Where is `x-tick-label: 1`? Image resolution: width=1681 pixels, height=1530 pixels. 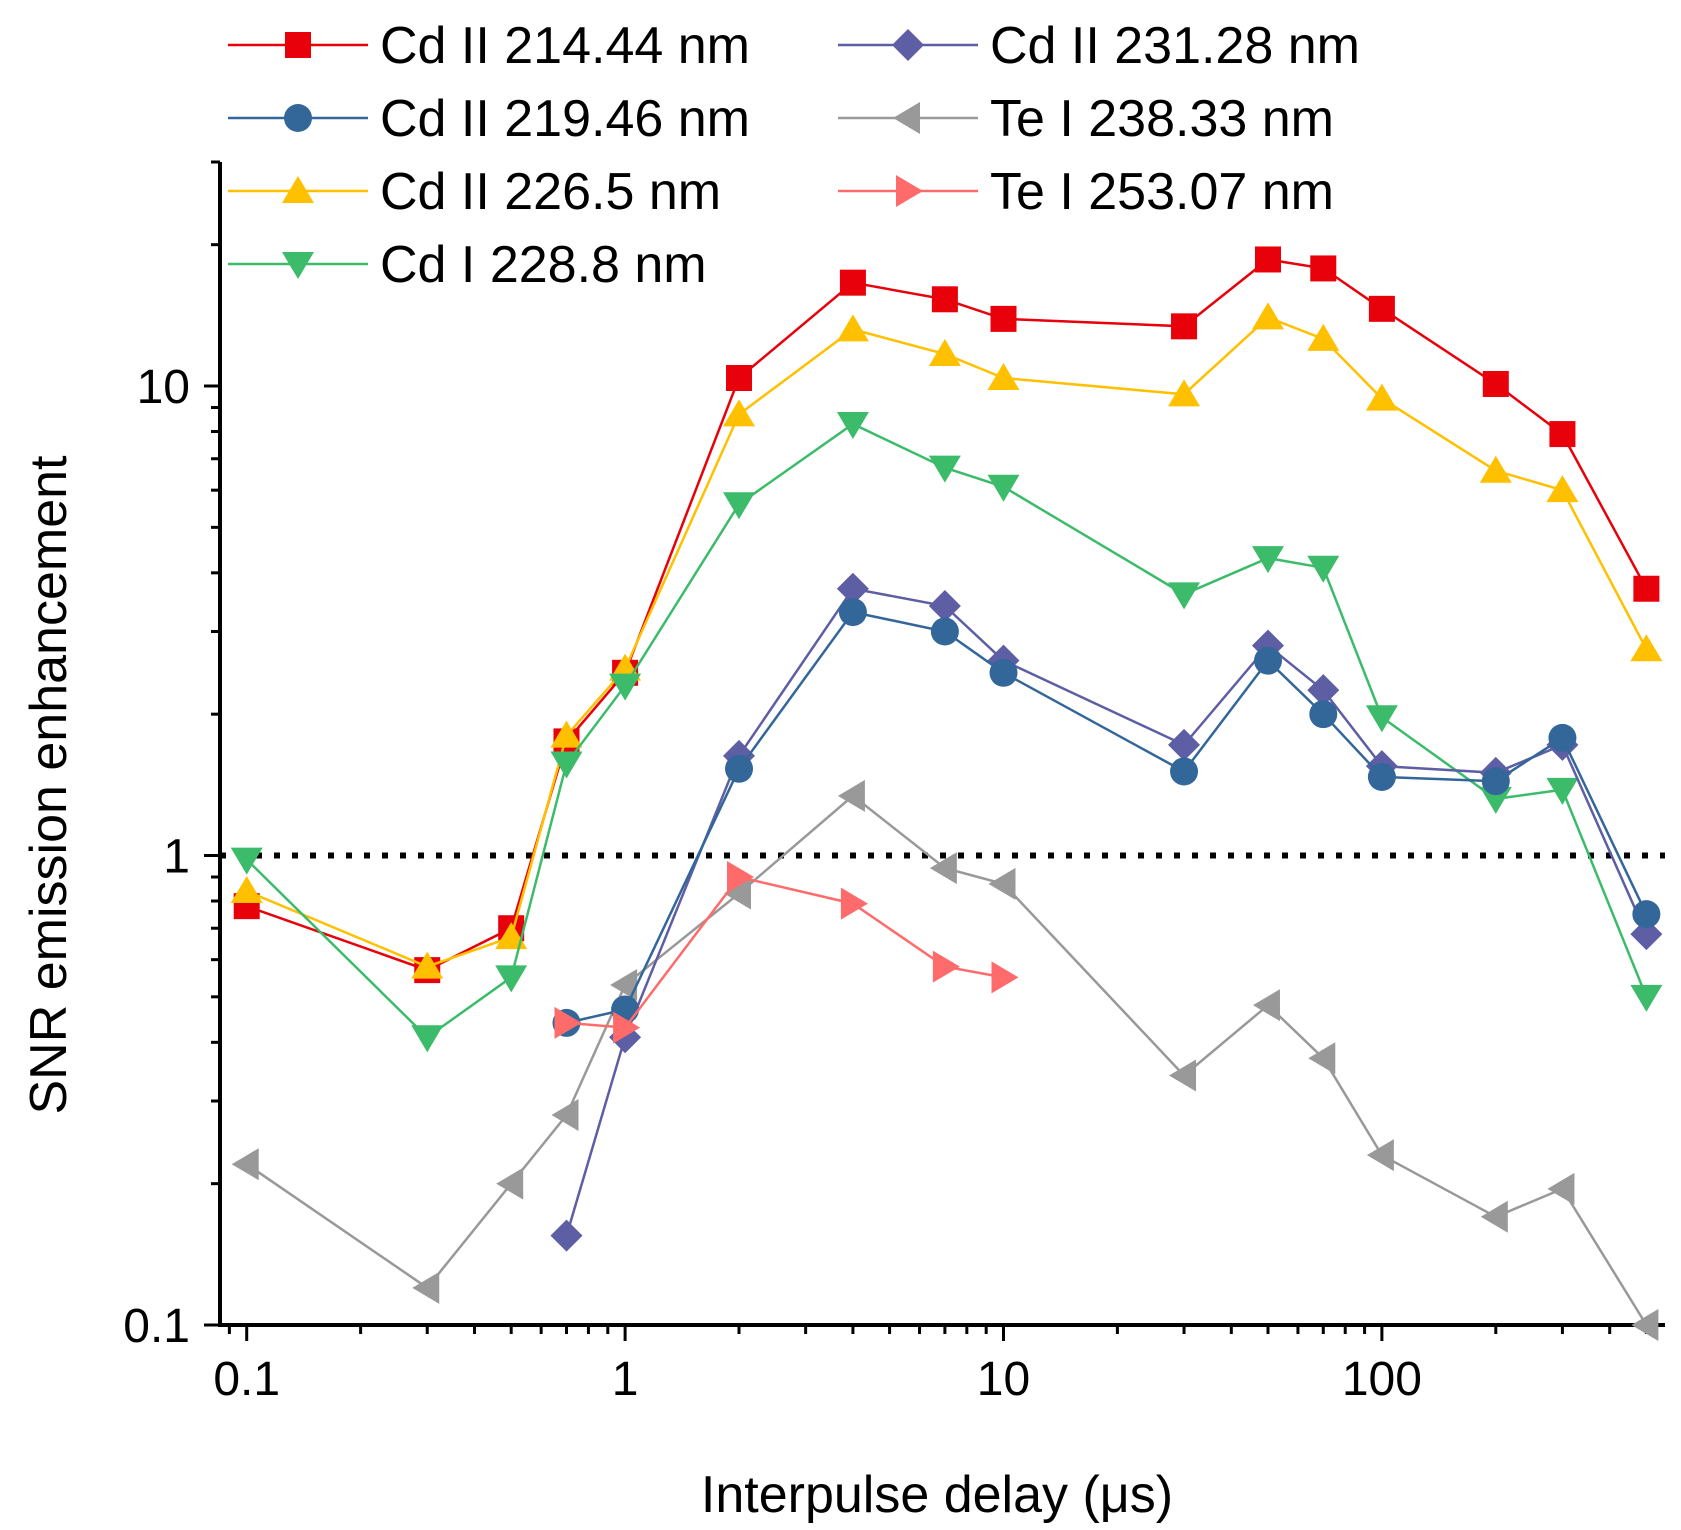
x-tick-label: 1 is located at coordinates (625, 1379).